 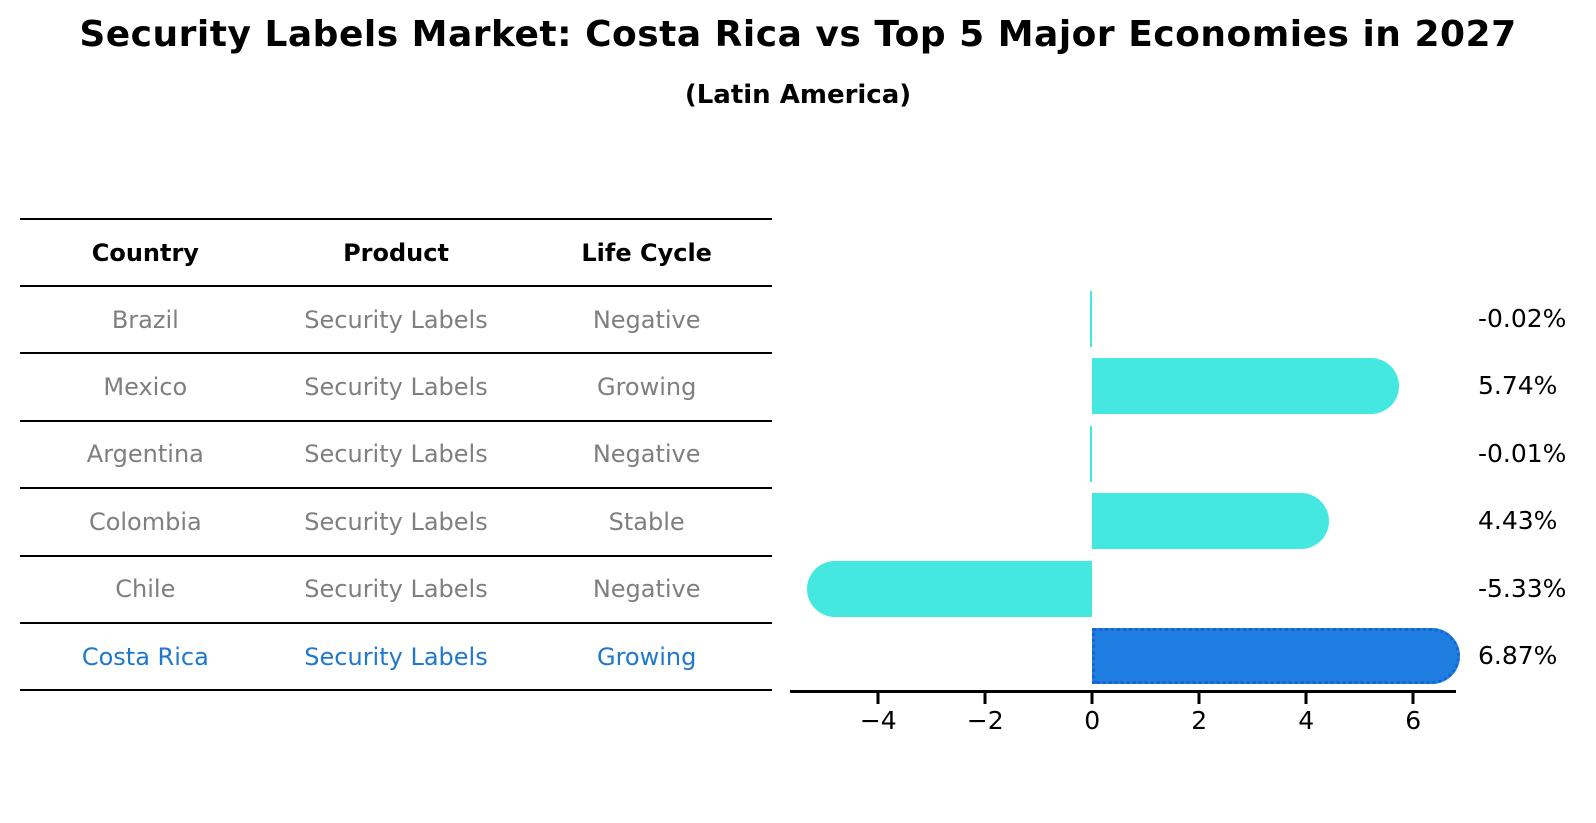 I want to click on bar-value-label-colombia: 4.43%, so click(x=1518, y=521).